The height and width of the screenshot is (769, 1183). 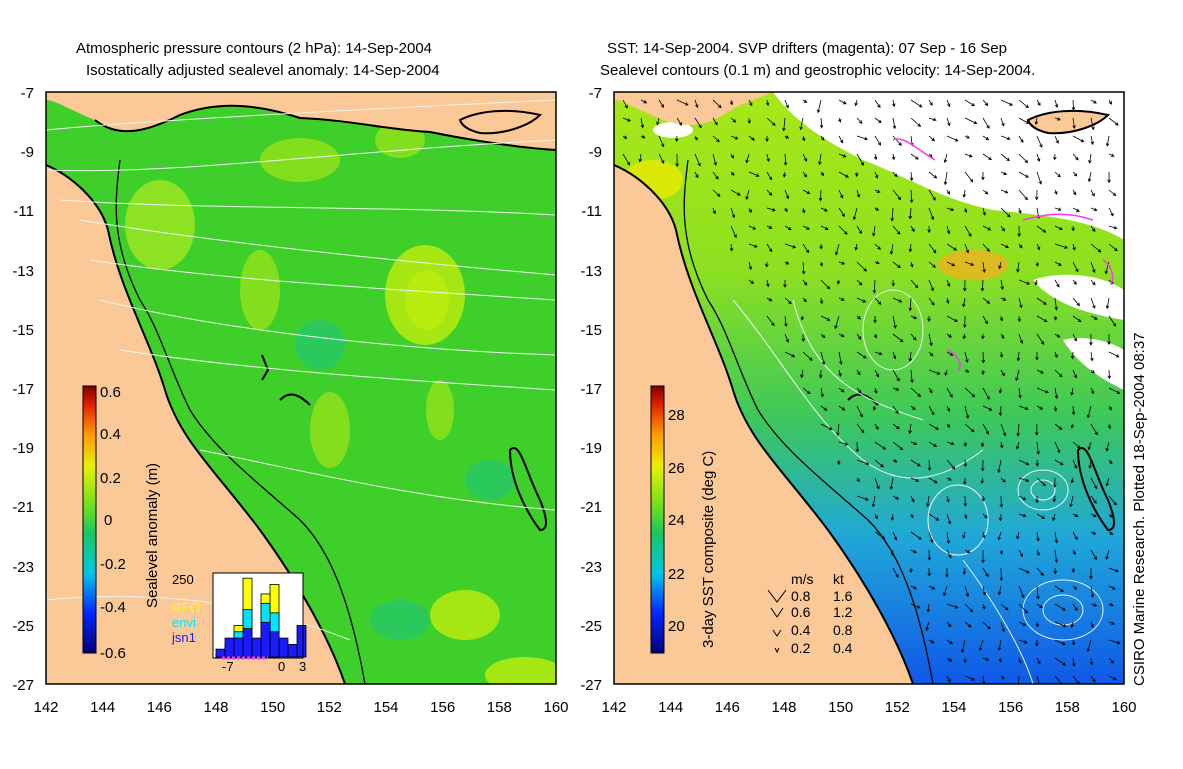 I want to click on colorbar-tick-label: 28, so click(x=676, y=415).